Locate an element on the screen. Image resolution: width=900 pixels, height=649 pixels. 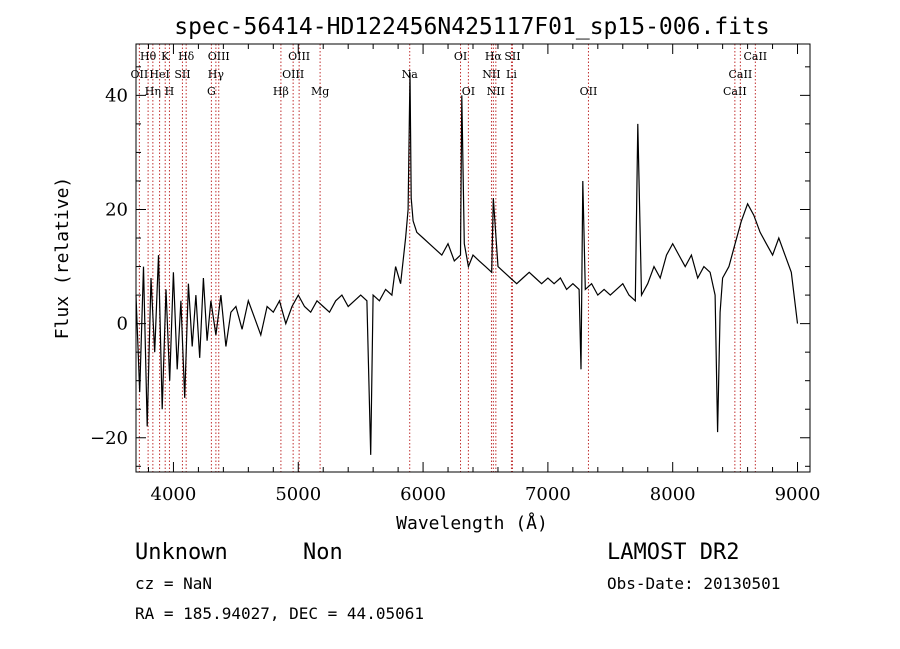
x-tick-label: 9000 is located at coordinates (798, 494).